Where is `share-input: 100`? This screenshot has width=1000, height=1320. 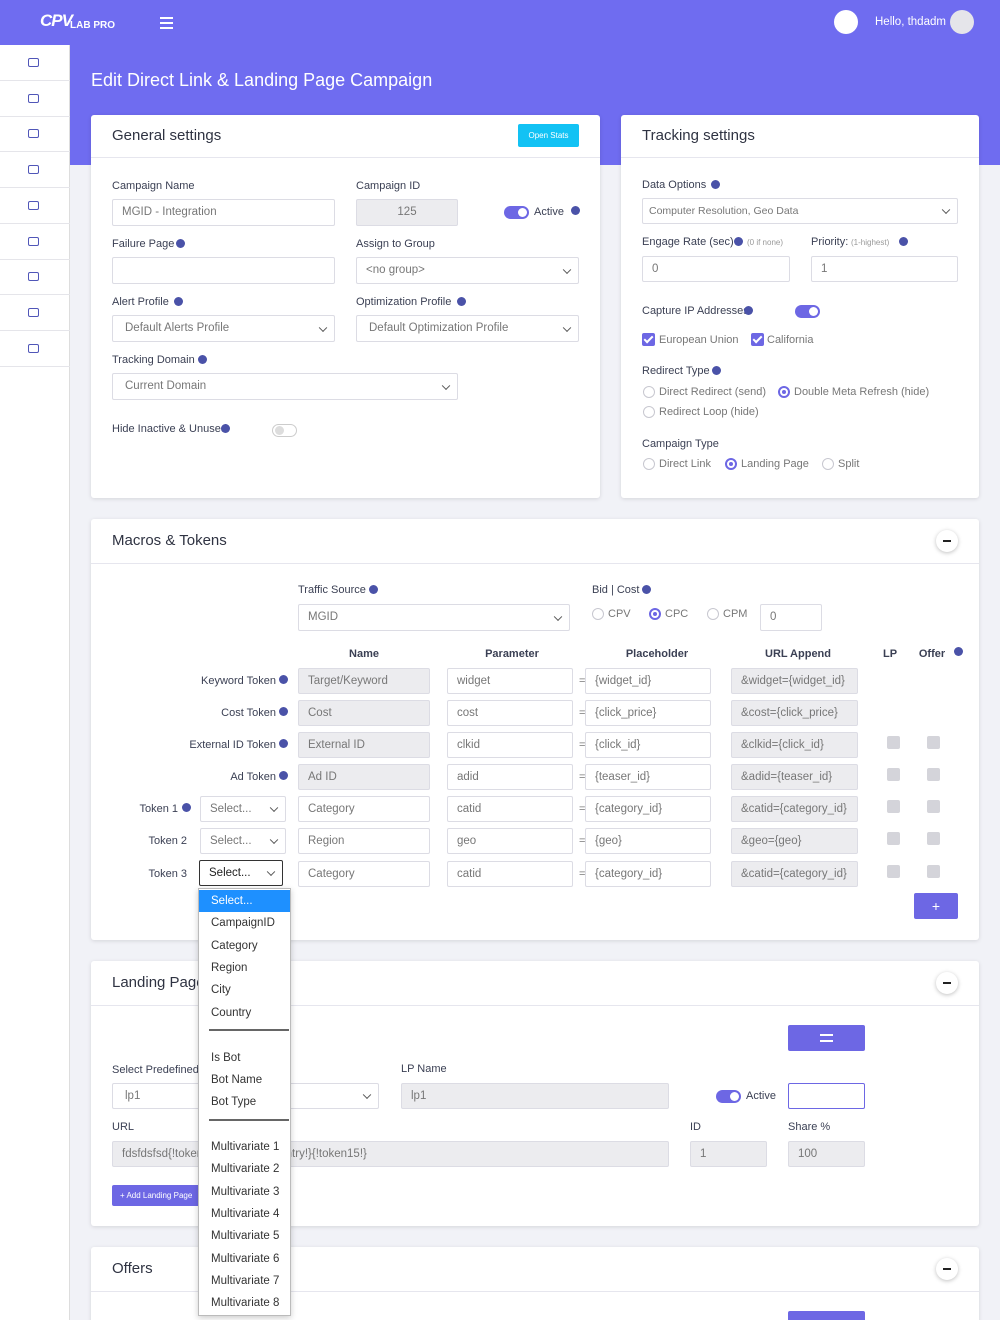 share-input: 100 is located at coordinates (826, 1154).